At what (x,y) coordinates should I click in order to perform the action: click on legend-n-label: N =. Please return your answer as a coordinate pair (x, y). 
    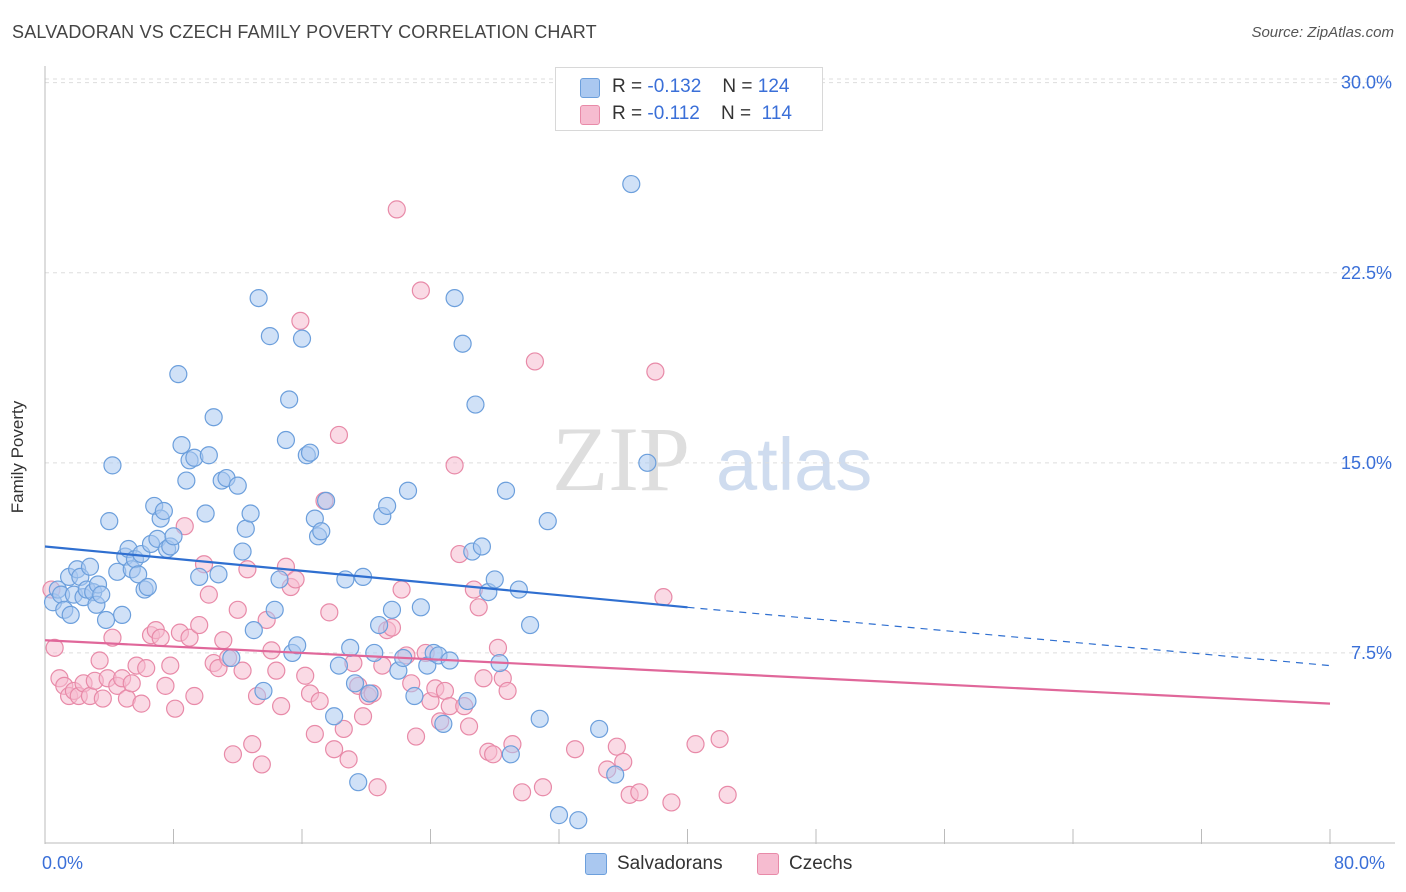
    Looking at the image, I should click on (737, 86).